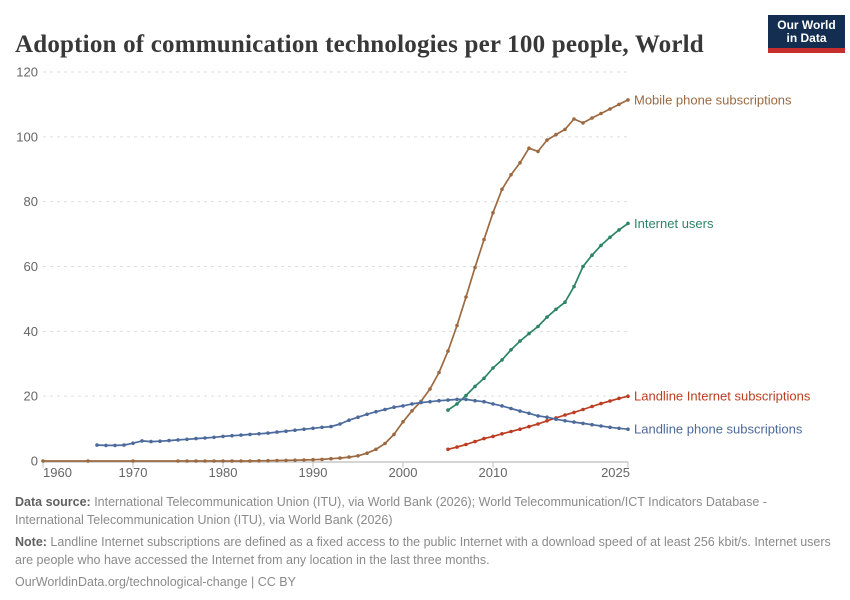  Describe the element at coordinates (27, 136) in the screenshot. I see `y-axis-tick-label: 100` at that location.